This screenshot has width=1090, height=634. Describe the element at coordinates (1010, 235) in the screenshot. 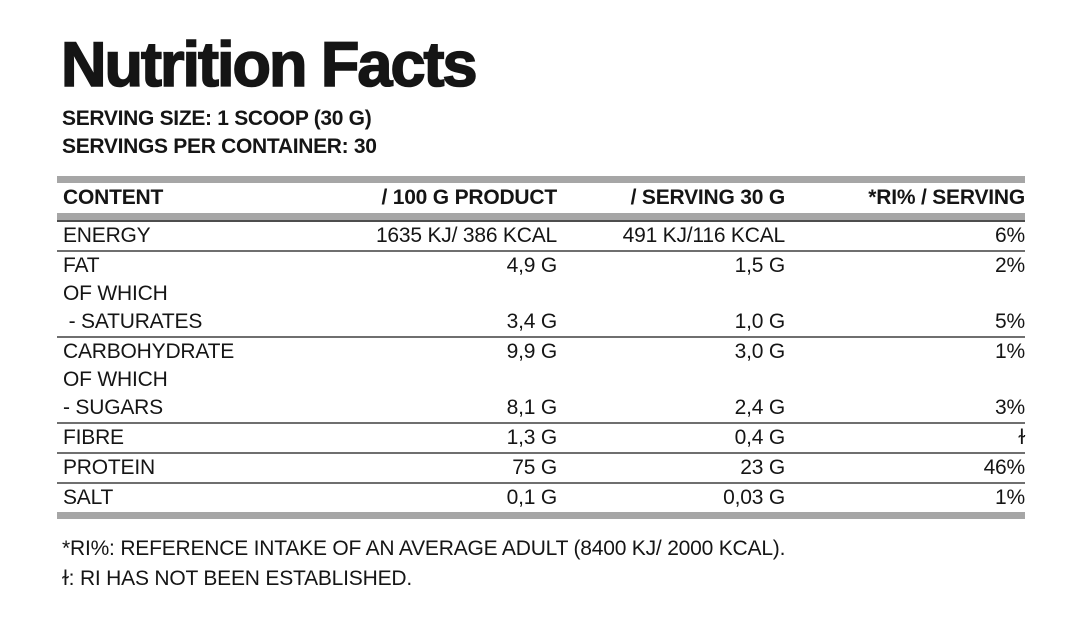

I see `cell-ri-percent: 6%` at that location.